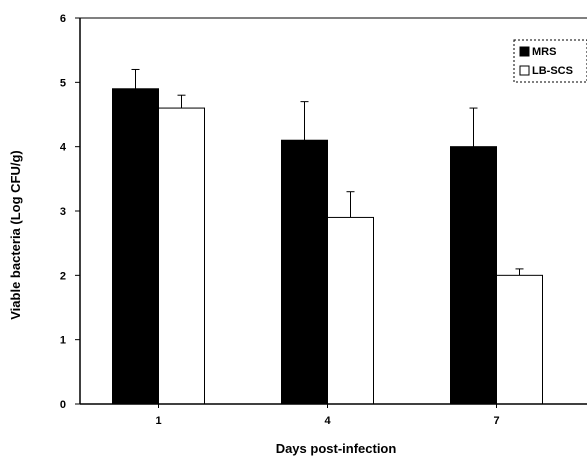  Describe the element at coordinates (63, 405) in the screenshot. I see `y-tick-label-0: 0` at that location.